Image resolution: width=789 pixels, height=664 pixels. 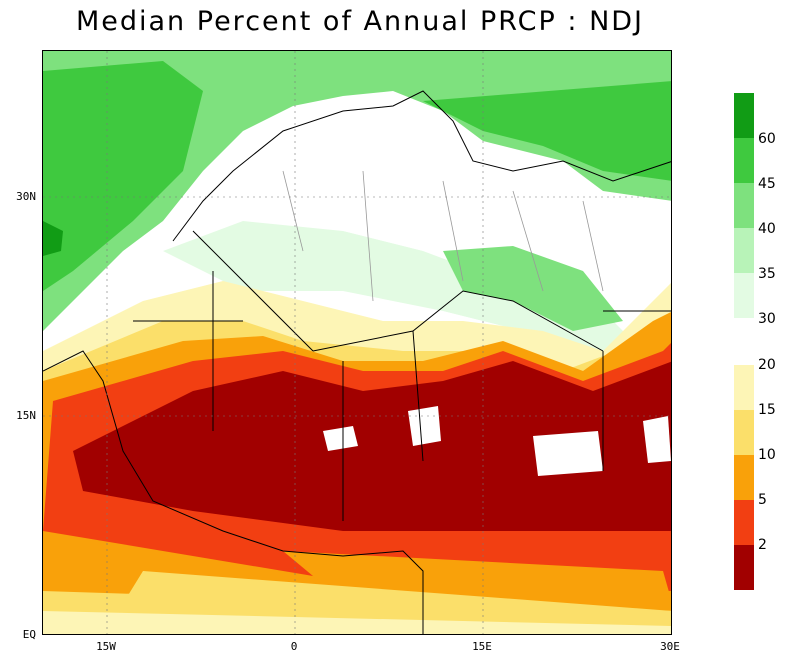 I want to click on green-shading-dark, so click(x=53, y=238).